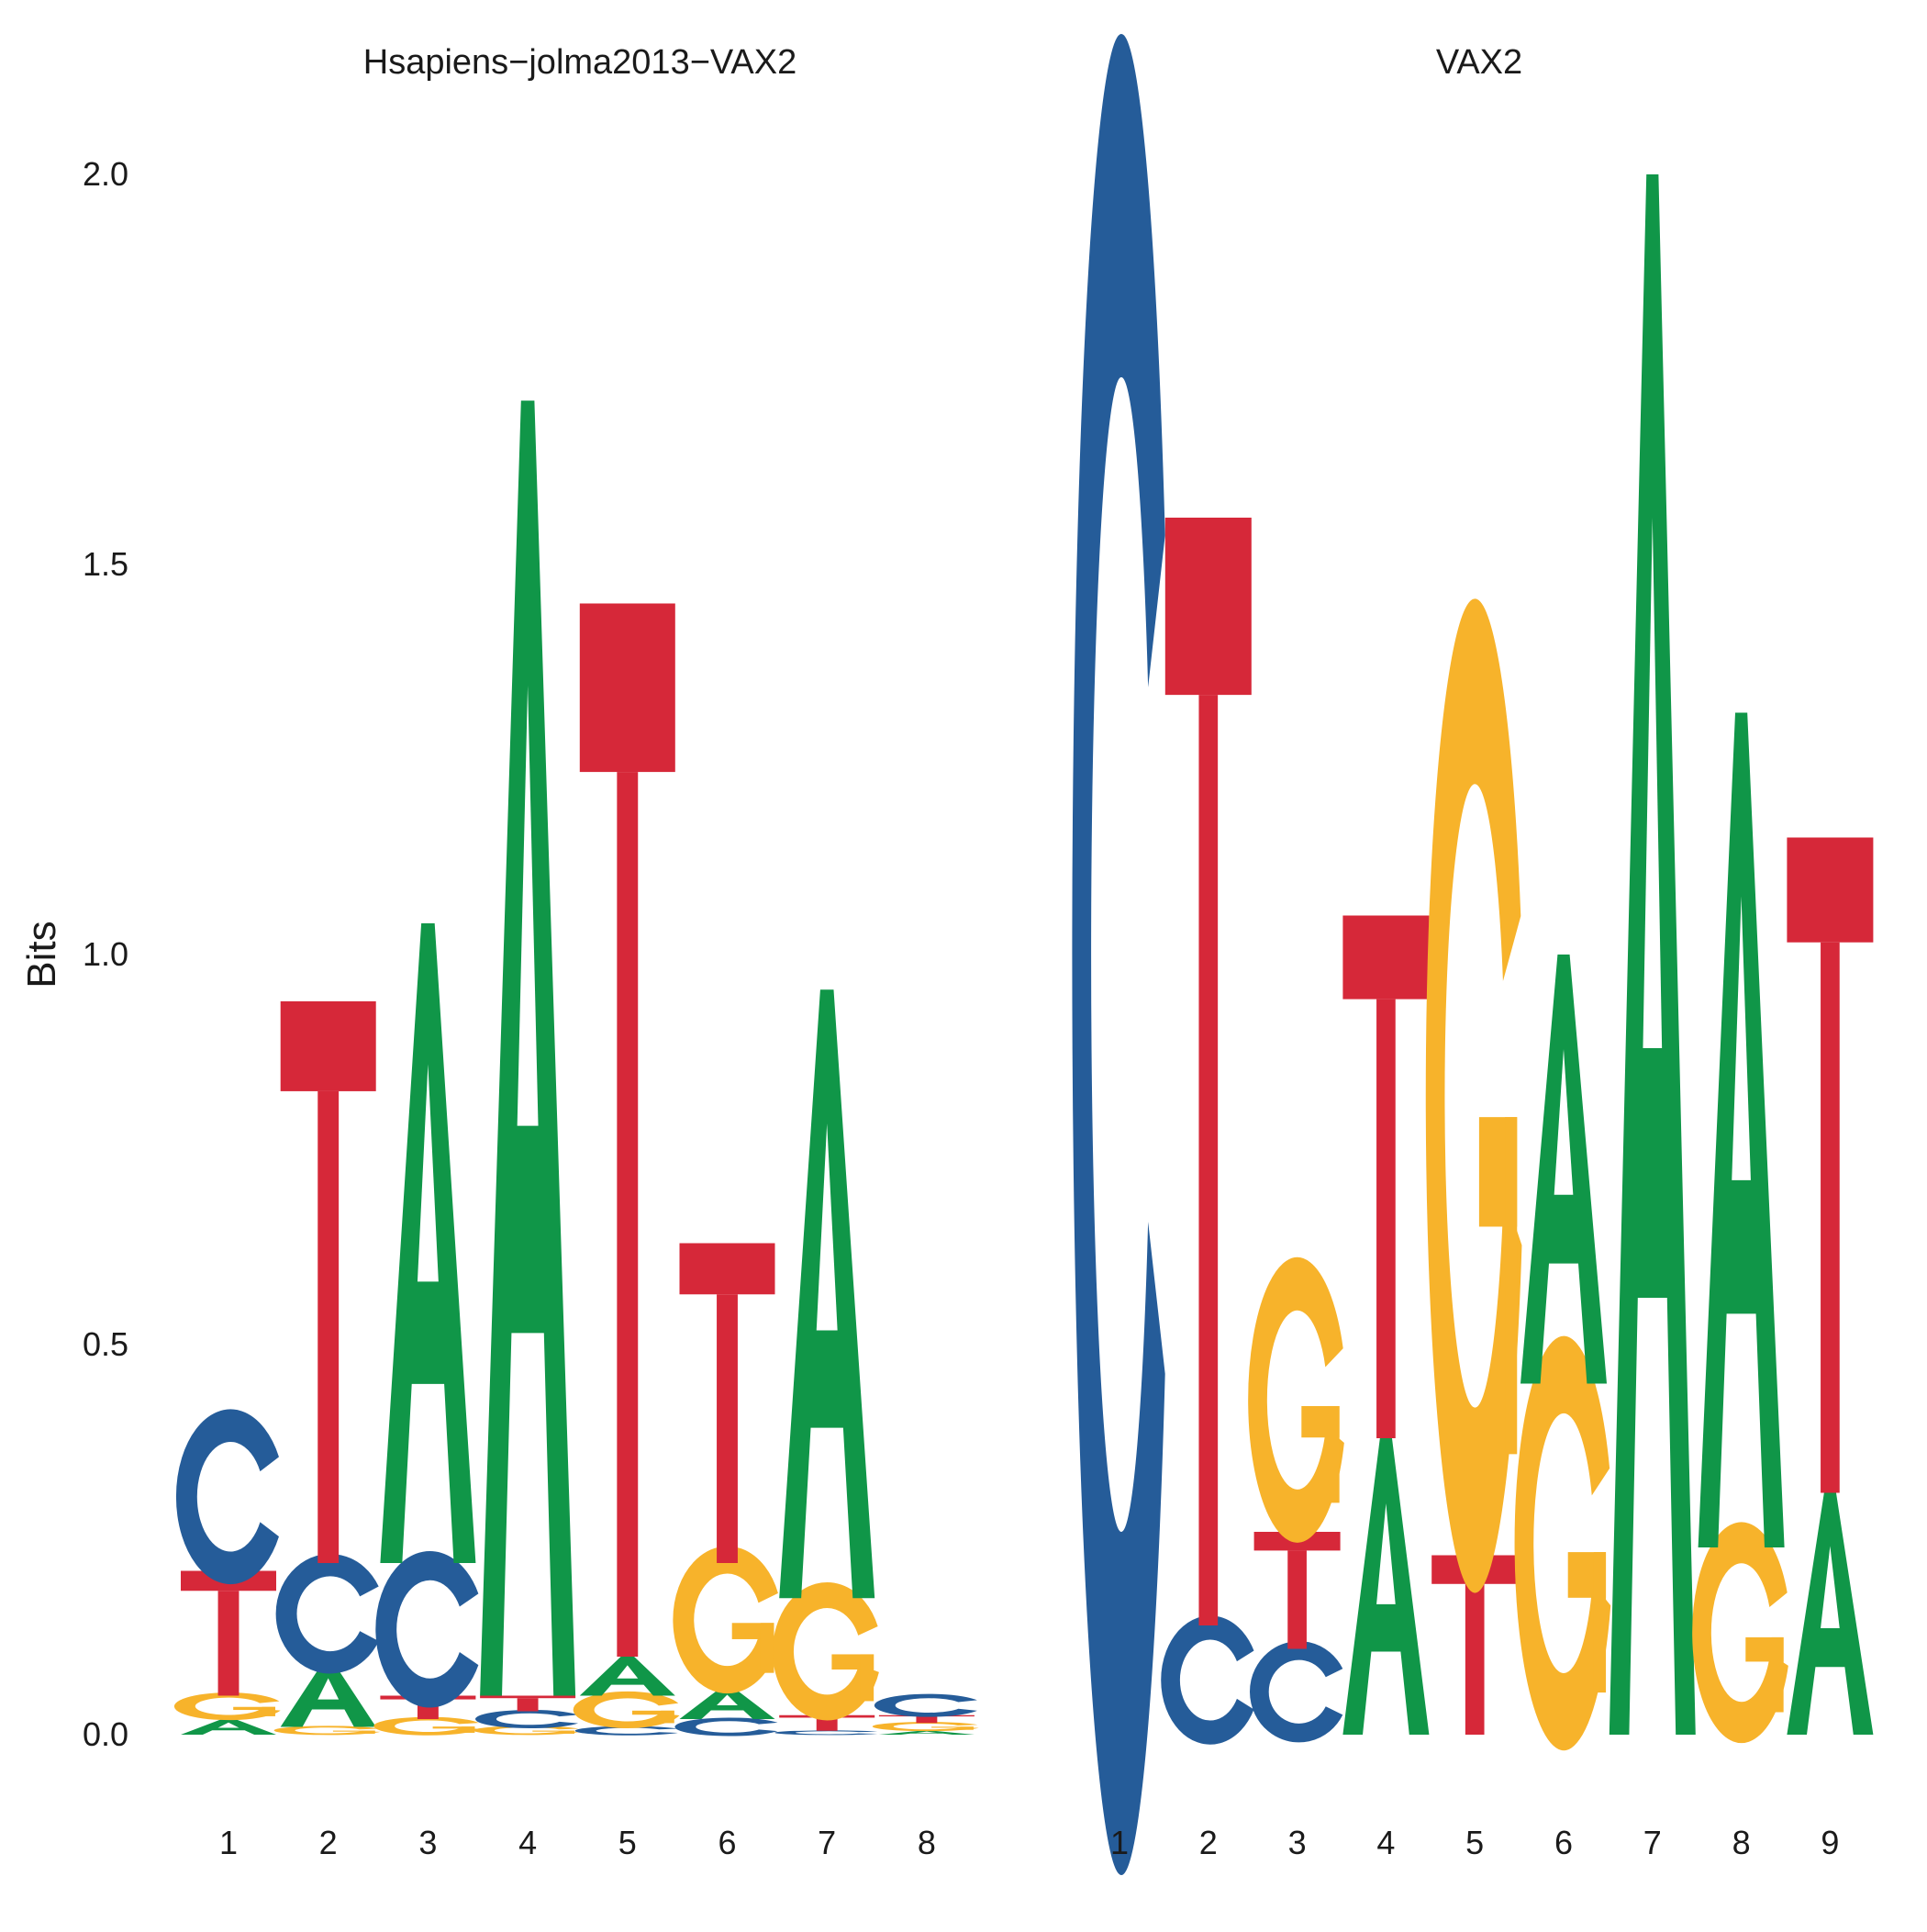  I want to click on panel-2-pos-4-letter-A, so click(1386, 1586).